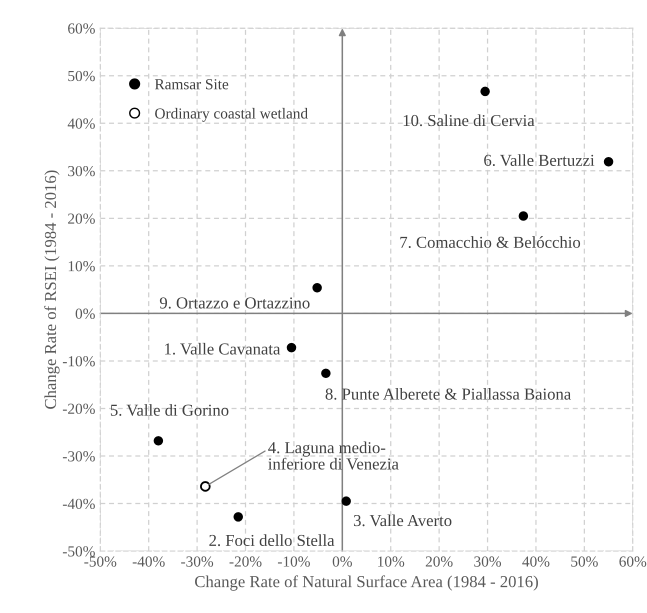 This screenshot has height=613, width=647. What do you see at coordinates (391, 561) in the screenshot?
I see `x-tick-label: 10%` at bounding box center [391, 561].